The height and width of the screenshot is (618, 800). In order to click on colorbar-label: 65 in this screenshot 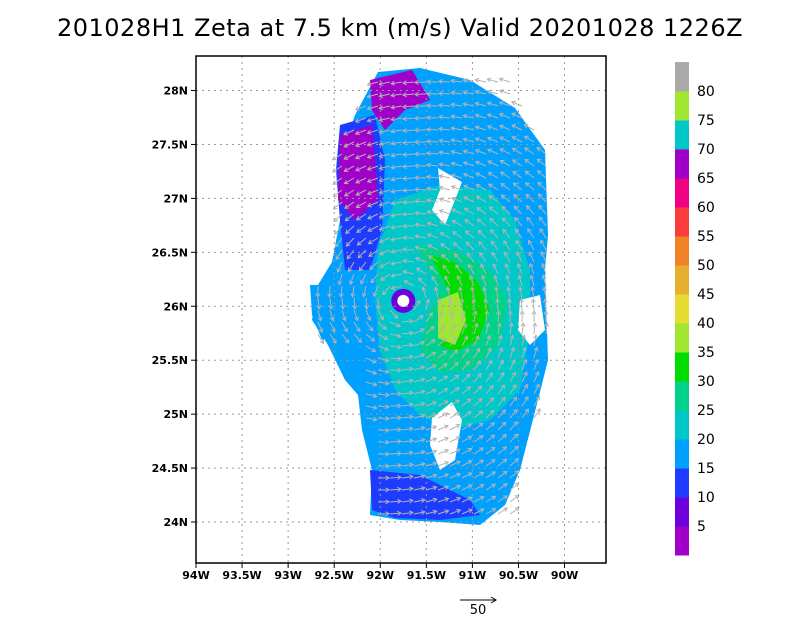, I will do `click(706, 179)`.